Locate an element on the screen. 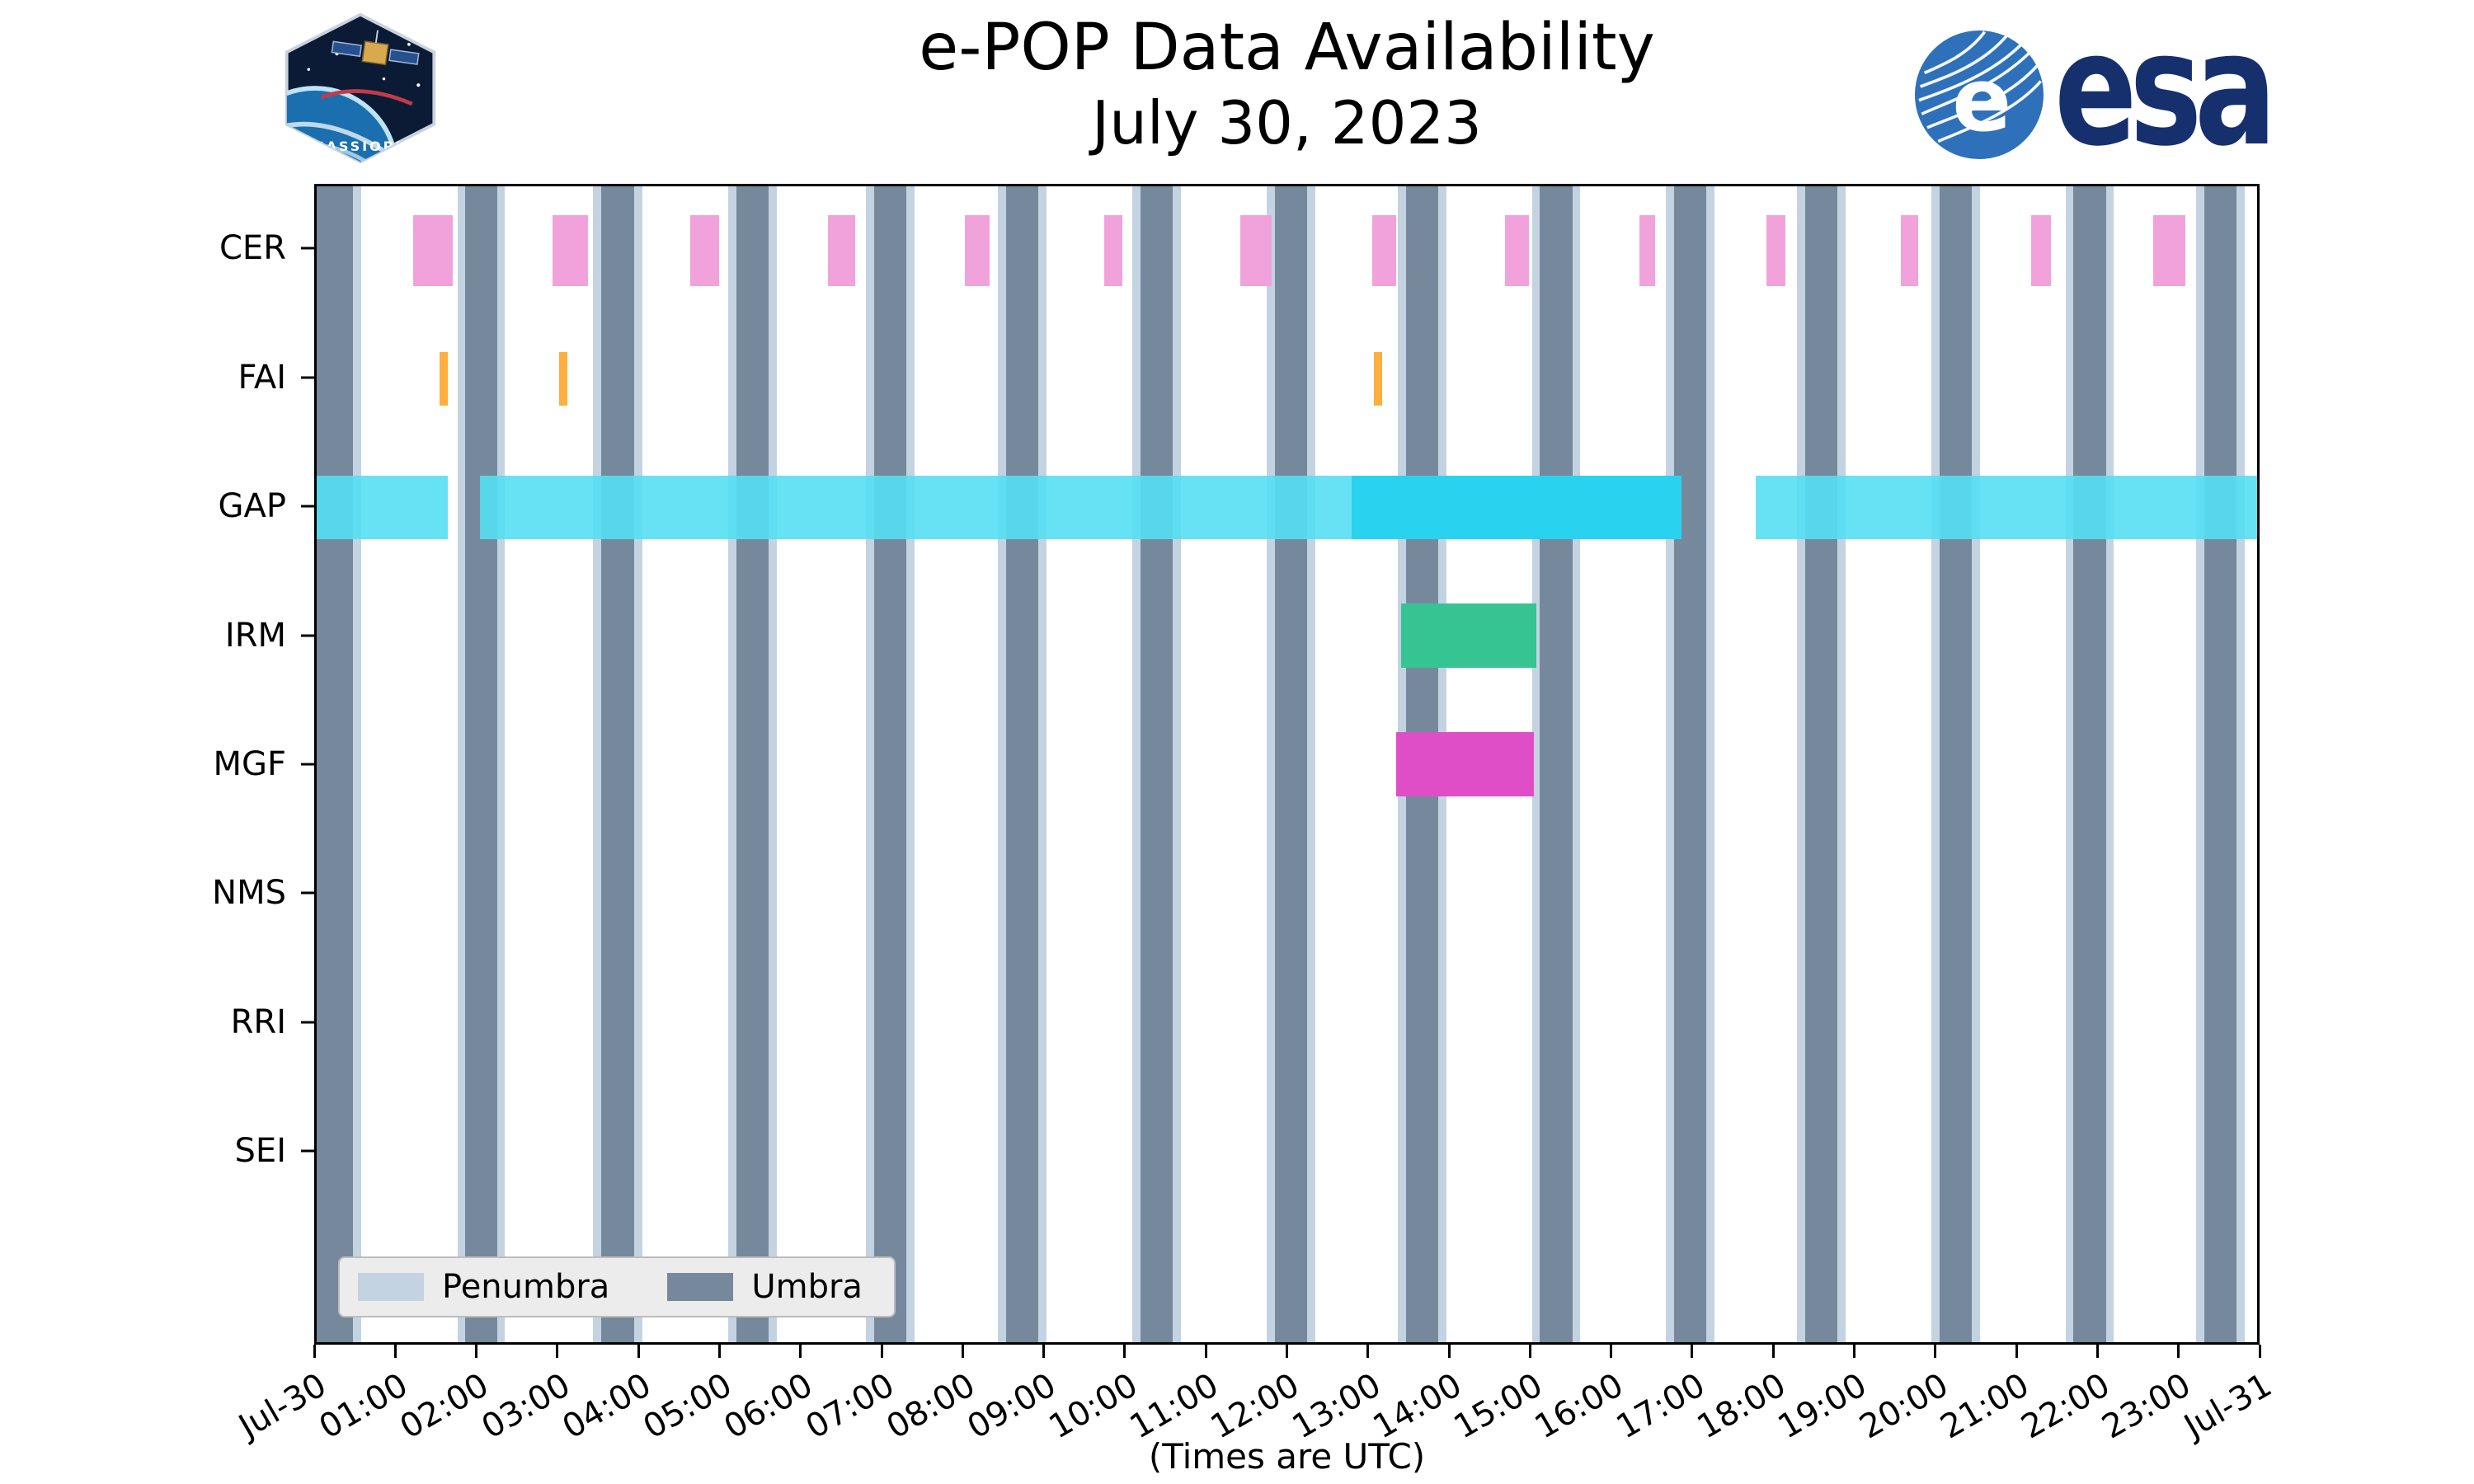 The height and width of the screenshot is (1484, 2474). y-axis-label-rri: RRI is located at coordinates (258, 1022).